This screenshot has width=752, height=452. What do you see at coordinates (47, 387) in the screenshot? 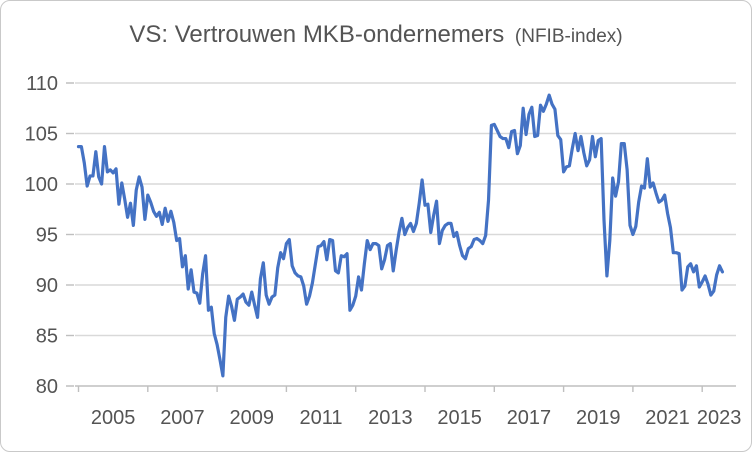
I see `y-axis-tick-label: 80` at bounding box center [47, 387].